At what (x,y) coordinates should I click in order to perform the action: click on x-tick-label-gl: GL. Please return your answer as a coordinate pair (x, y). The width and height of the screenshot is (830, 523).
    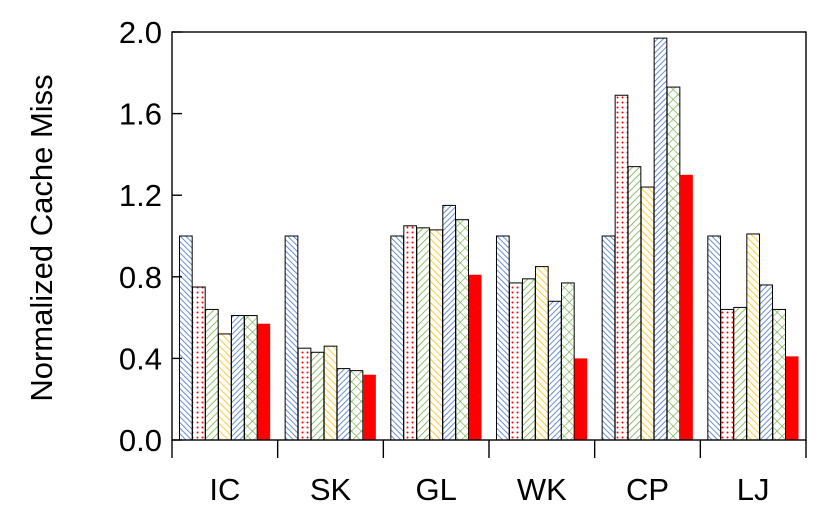
    Looking at the image, I should click on (435, 489).